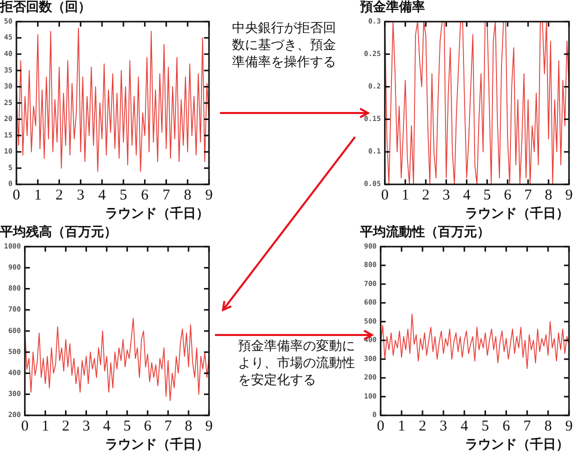  What do you see at coordinates (424, 232) in the screenshot?
I see `chart-title: 平均流動性（百万元）` at bounding box center [424, 232].